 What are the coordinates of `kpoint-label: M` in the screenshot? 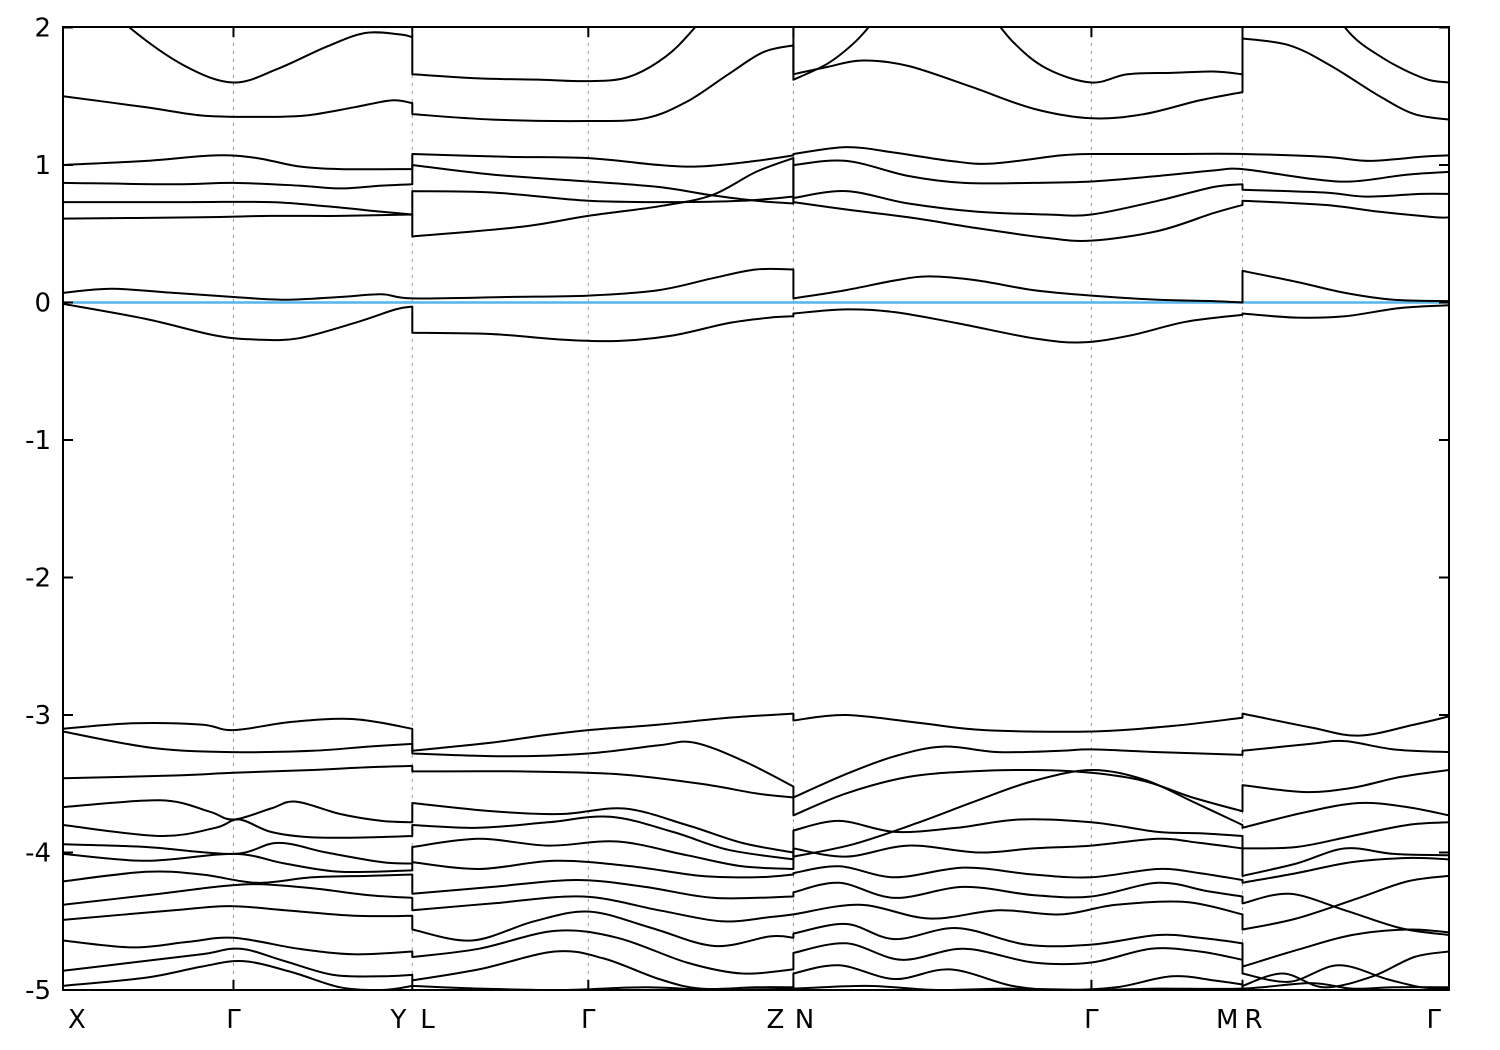 It's located at (1227, 1020).